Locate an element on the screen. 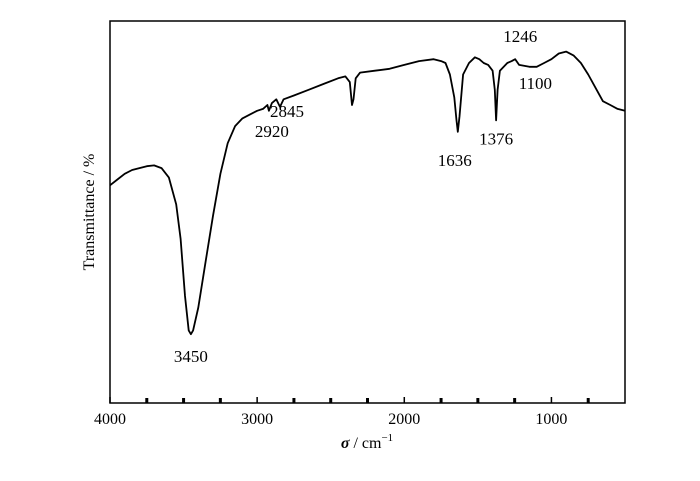 The image size is (700, 481). x-axis-ticks is located at coordinates (349, 400).